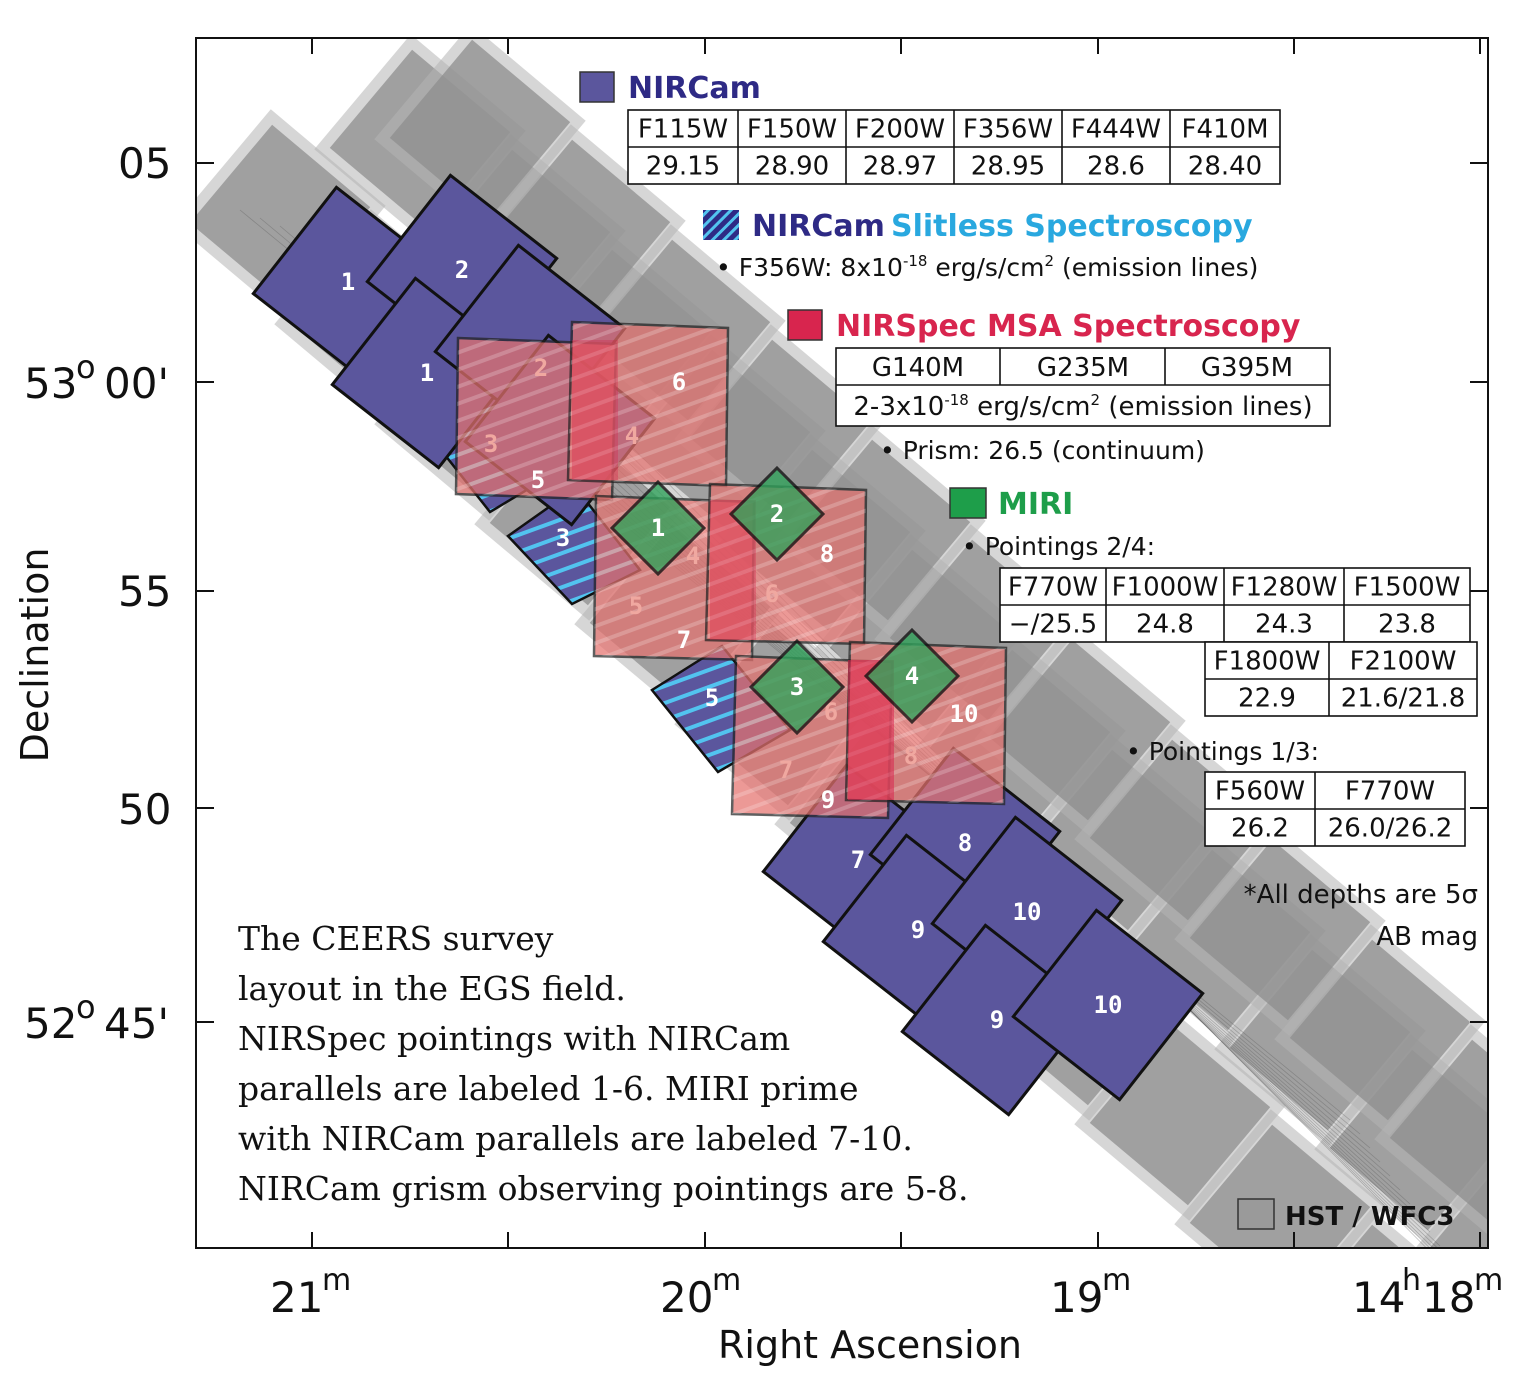 This screenshot has height=1394, width=1531. What do you see at coordinates (683, 130) in the screenshot?
I see `nircam-table-cell: F115W` at bounding box center [683, 130].